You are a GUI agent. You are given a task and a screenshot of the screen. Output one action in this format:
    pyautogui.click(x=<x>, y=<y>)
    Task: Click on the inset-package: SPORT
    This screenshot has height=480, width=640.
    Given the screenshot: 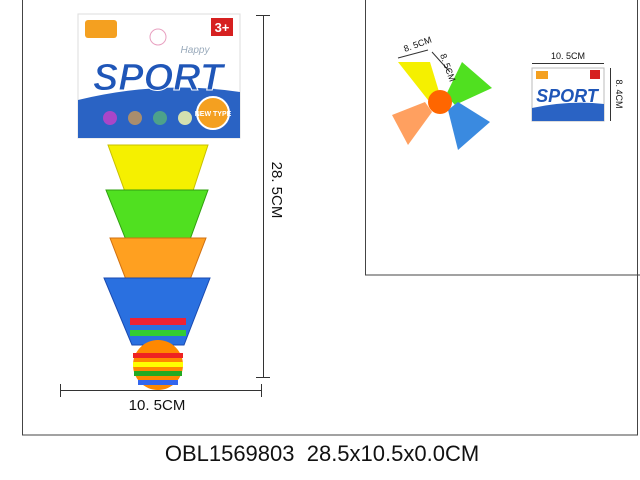 What is the action you would take?
    pyautogui.click(x=571, y=92)
    